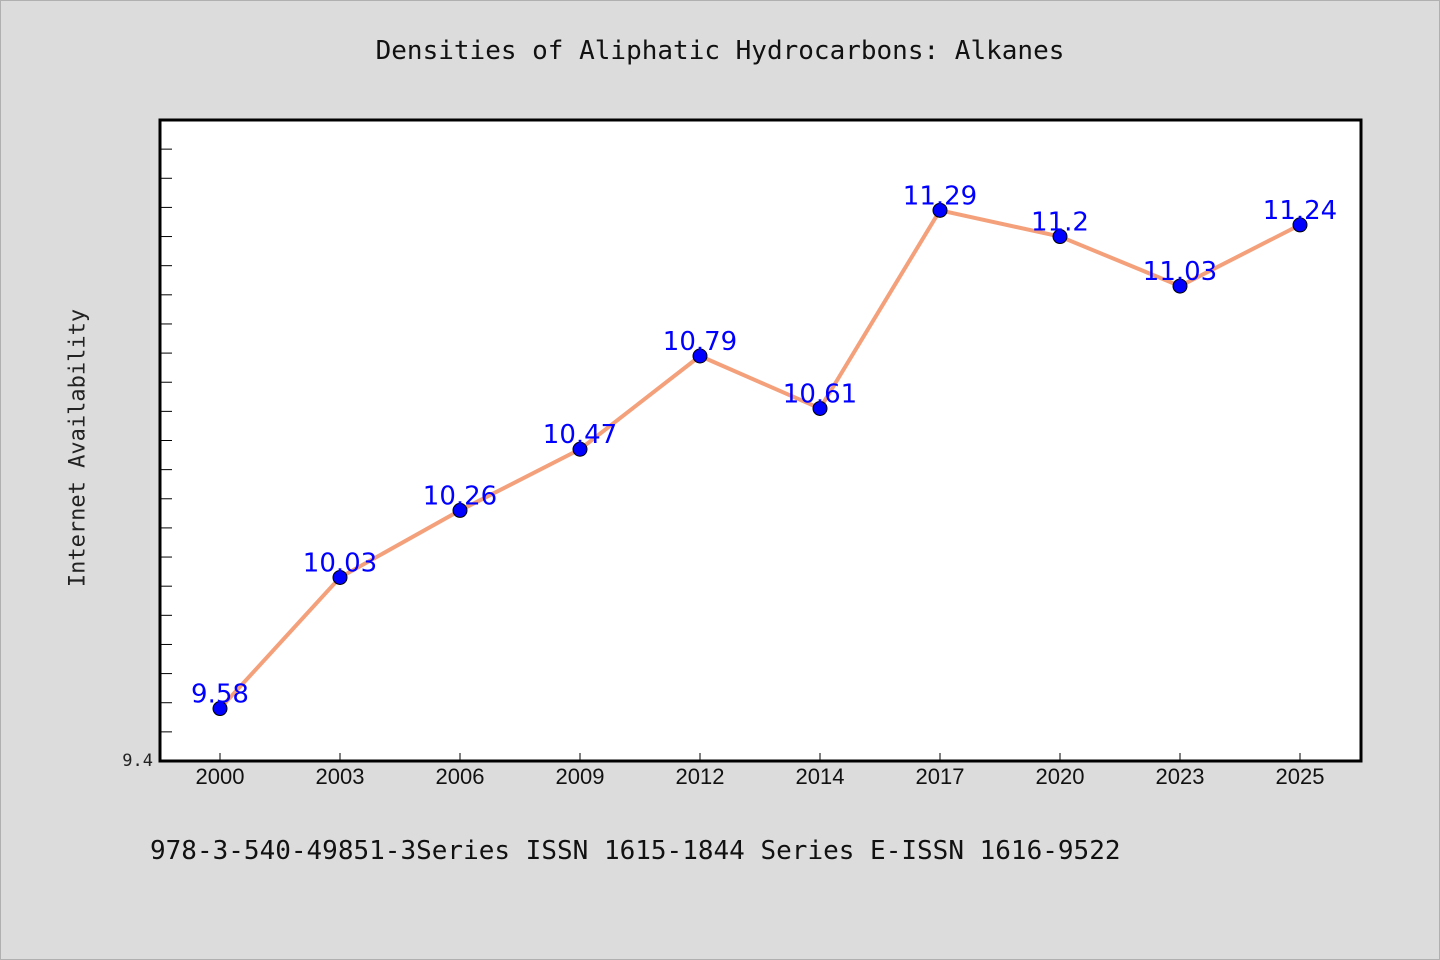  What do you see at coordinates (700, 776) in the screenshot?
I see `x-tick-label: 2012` at bounding box center [700, 776].